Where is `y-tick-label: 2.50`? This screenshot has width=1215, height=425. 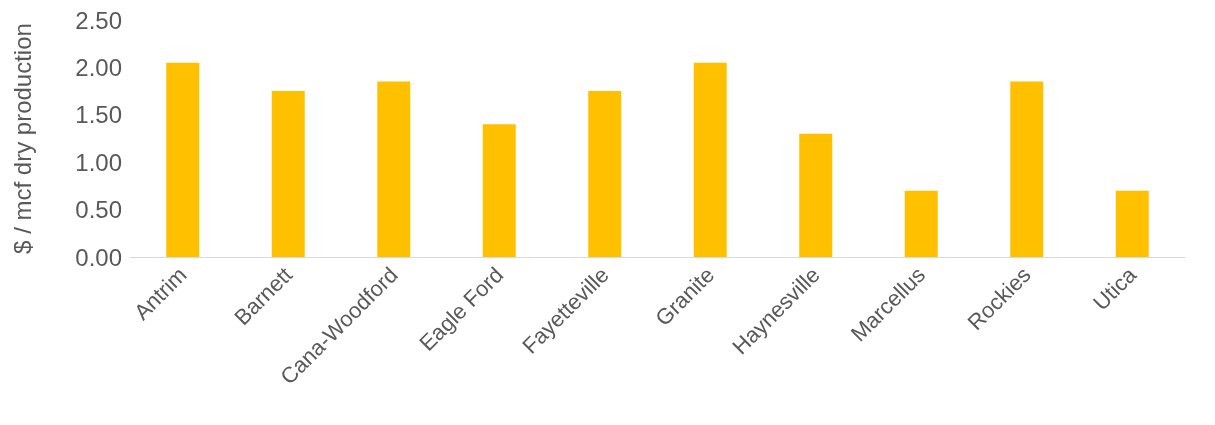
y-tick-label: 2.50 is located at coordinates (98, 20).